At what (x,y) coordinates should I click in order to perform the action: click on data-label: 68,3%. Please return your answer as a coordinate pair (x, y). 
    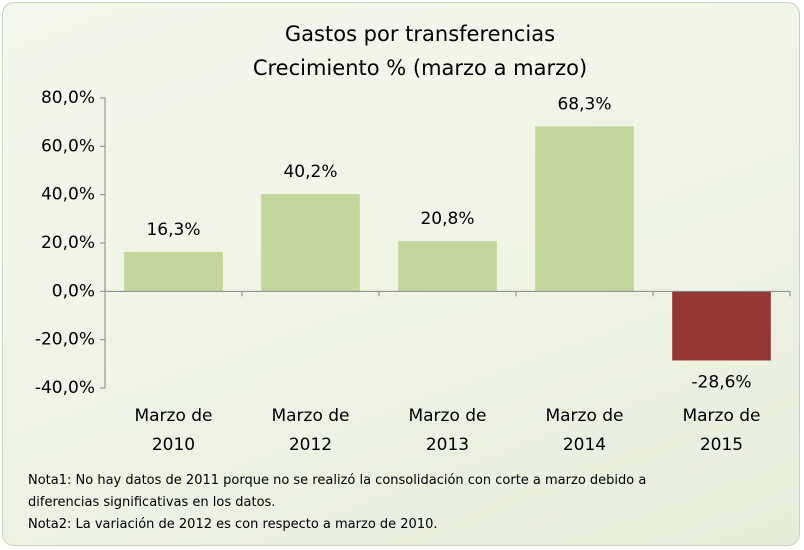
    Looking at the image, I should click on (584, 104).